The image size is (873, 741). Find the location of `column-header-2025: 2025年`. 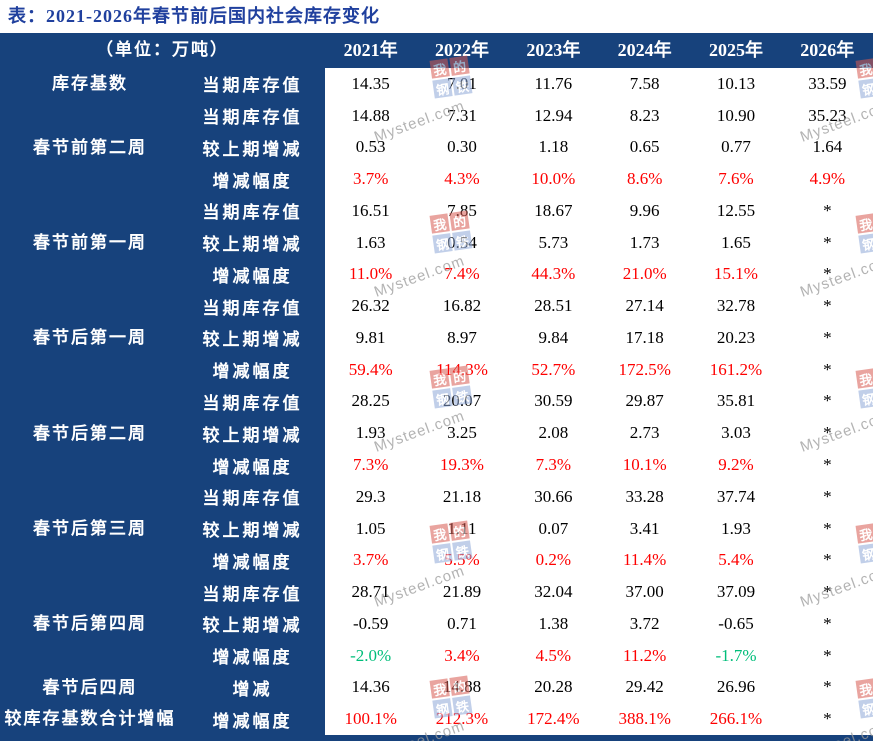

column-header-2025: 2025年 is located at coordinates (735, 50).